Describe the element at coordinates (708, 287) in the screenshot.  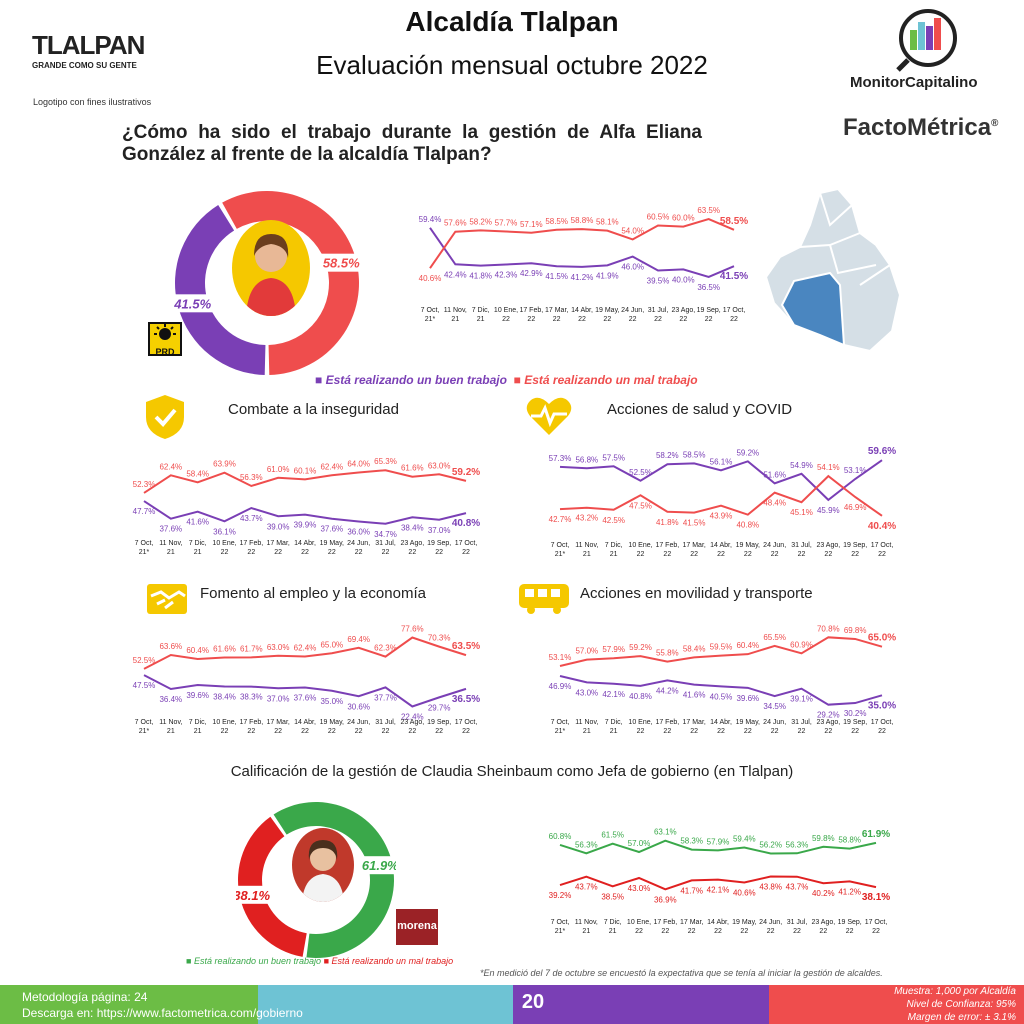
I see `main-series-0-label: 36.5%` at that location.